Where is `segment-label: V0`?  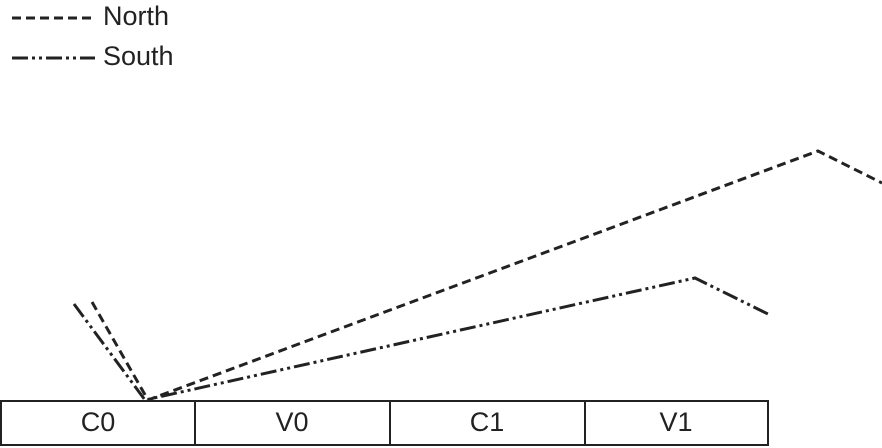 segment-label: V0 is located at coordinates (291, 422).